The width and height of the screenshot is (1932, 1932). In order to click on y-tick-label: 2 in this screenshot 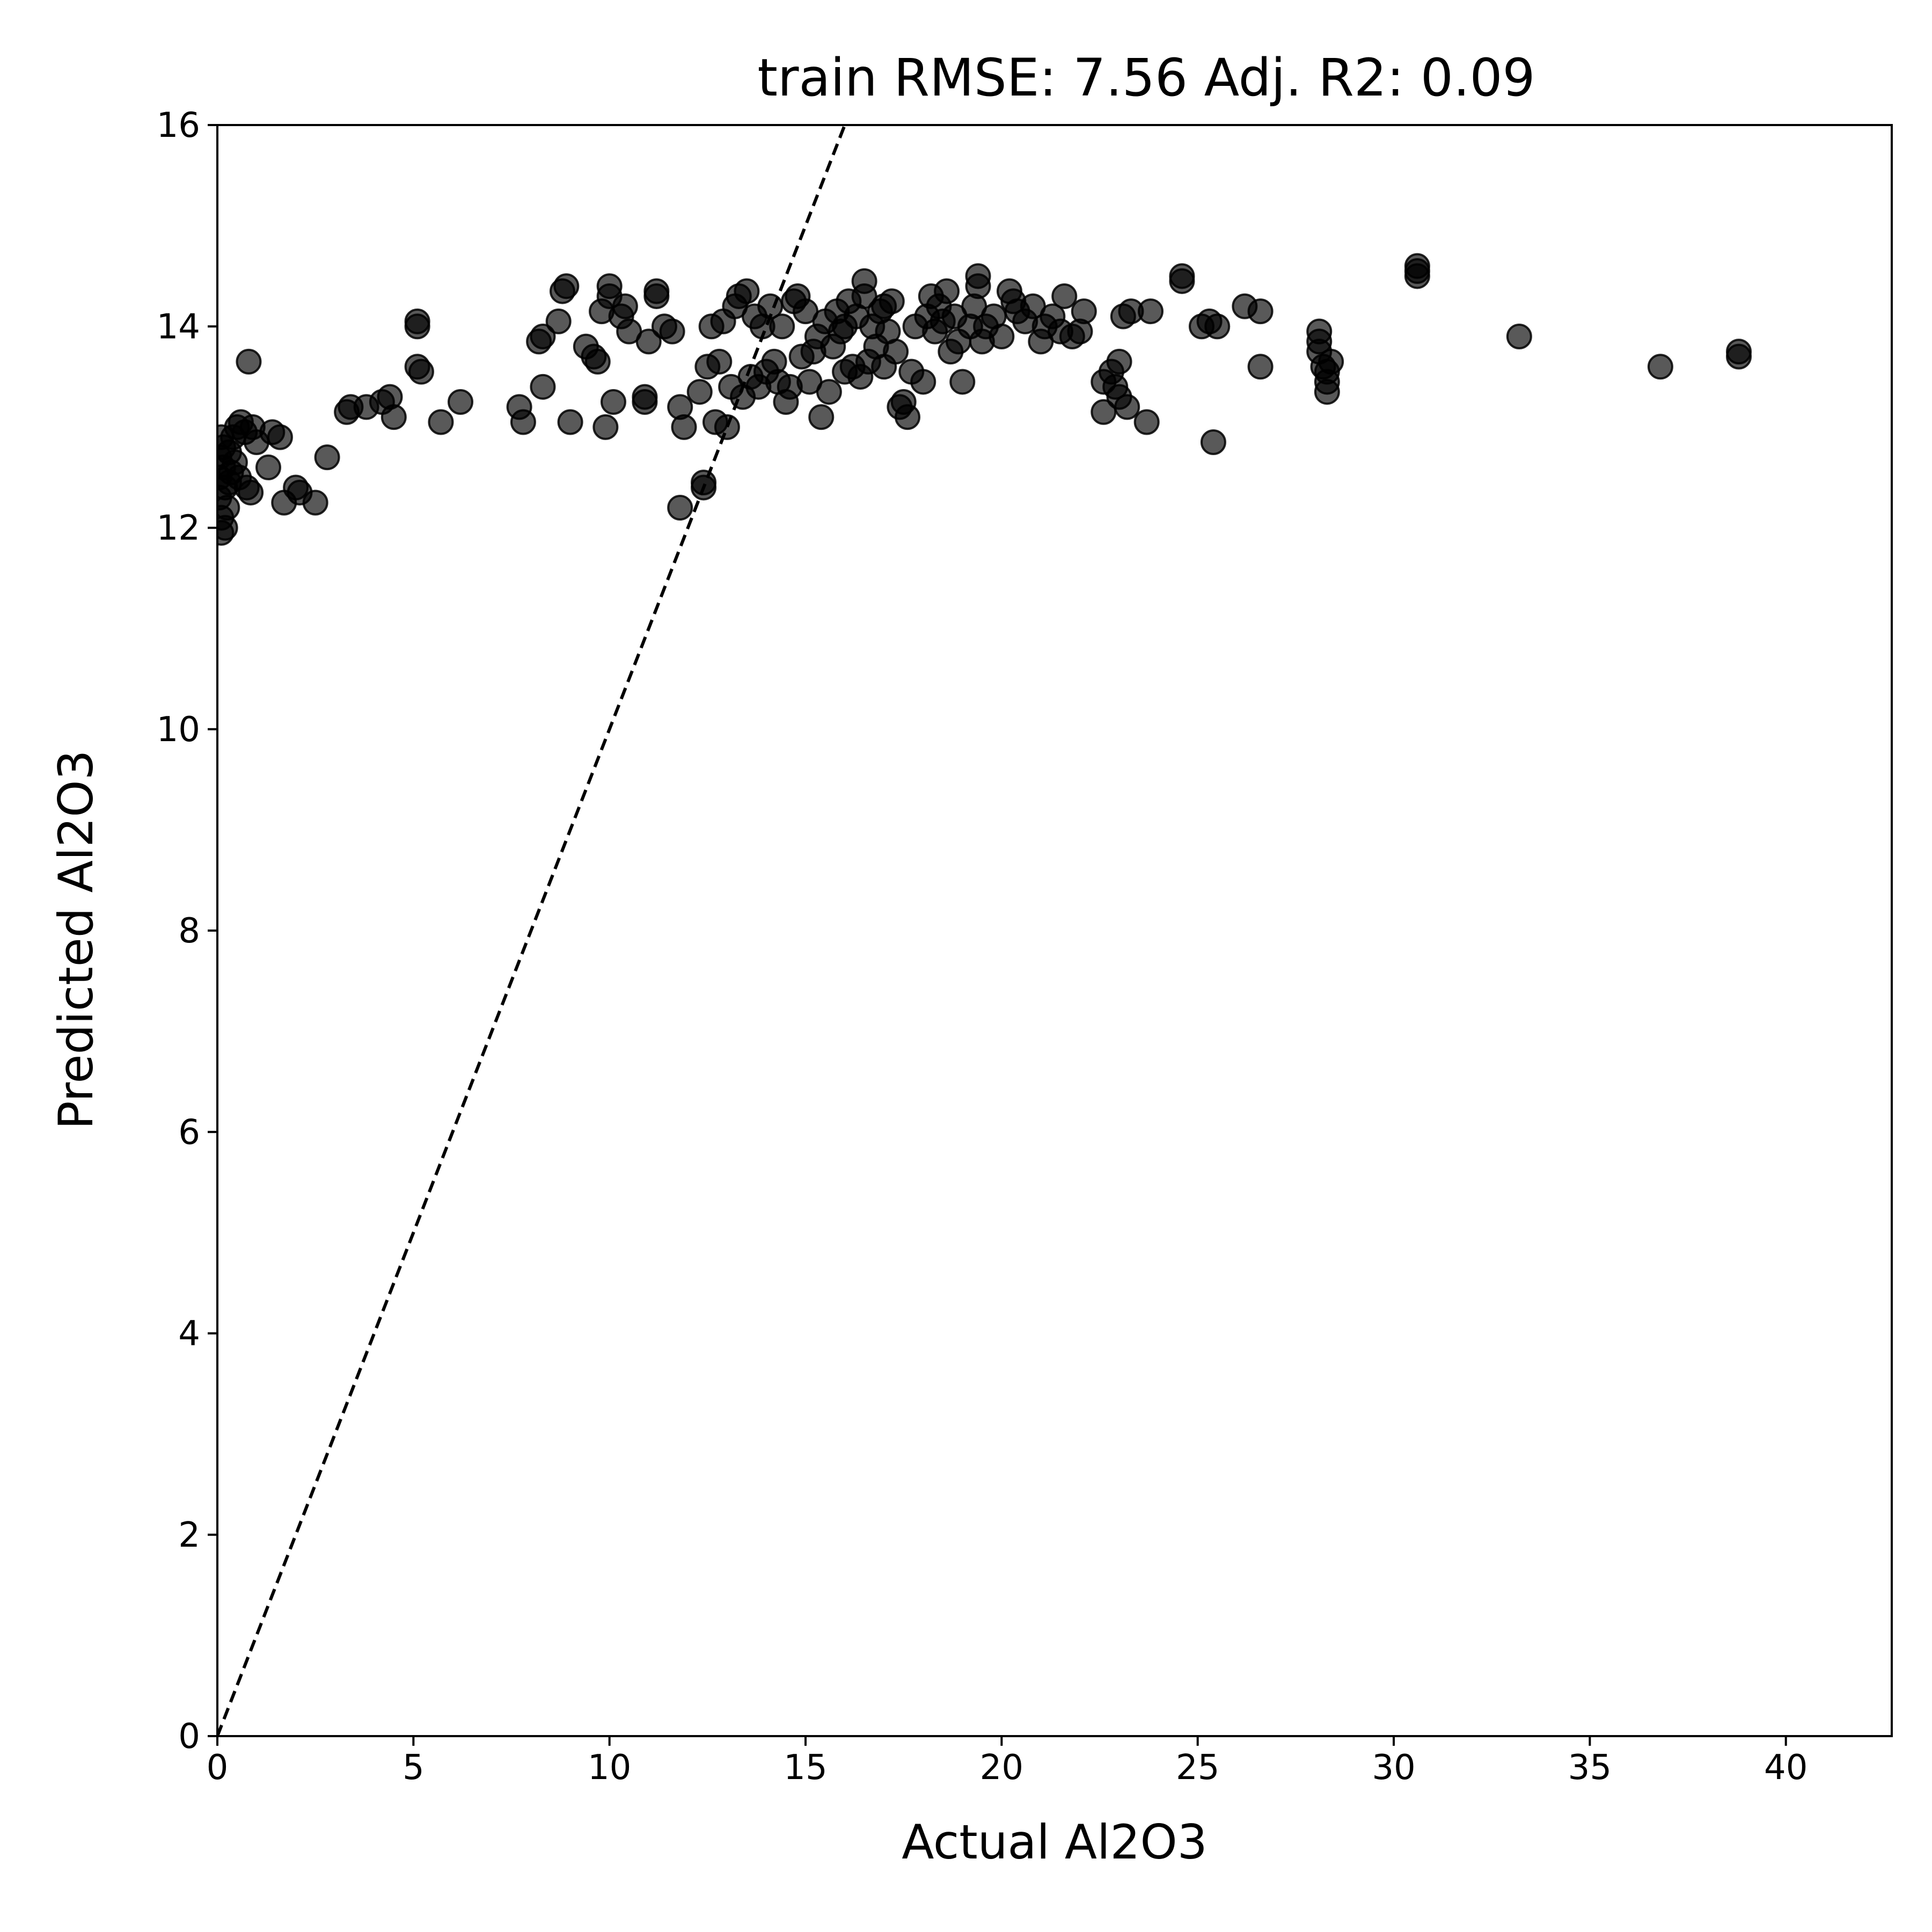, I will do `click(189, 1535)`.